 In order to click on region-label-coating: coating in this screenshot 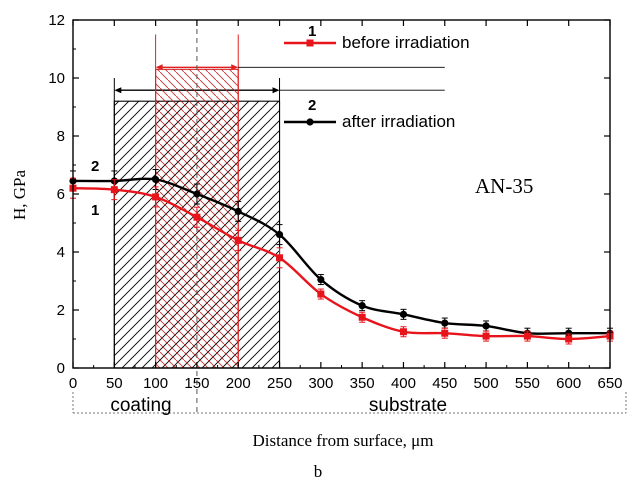, I will do `click(140, 405)`.